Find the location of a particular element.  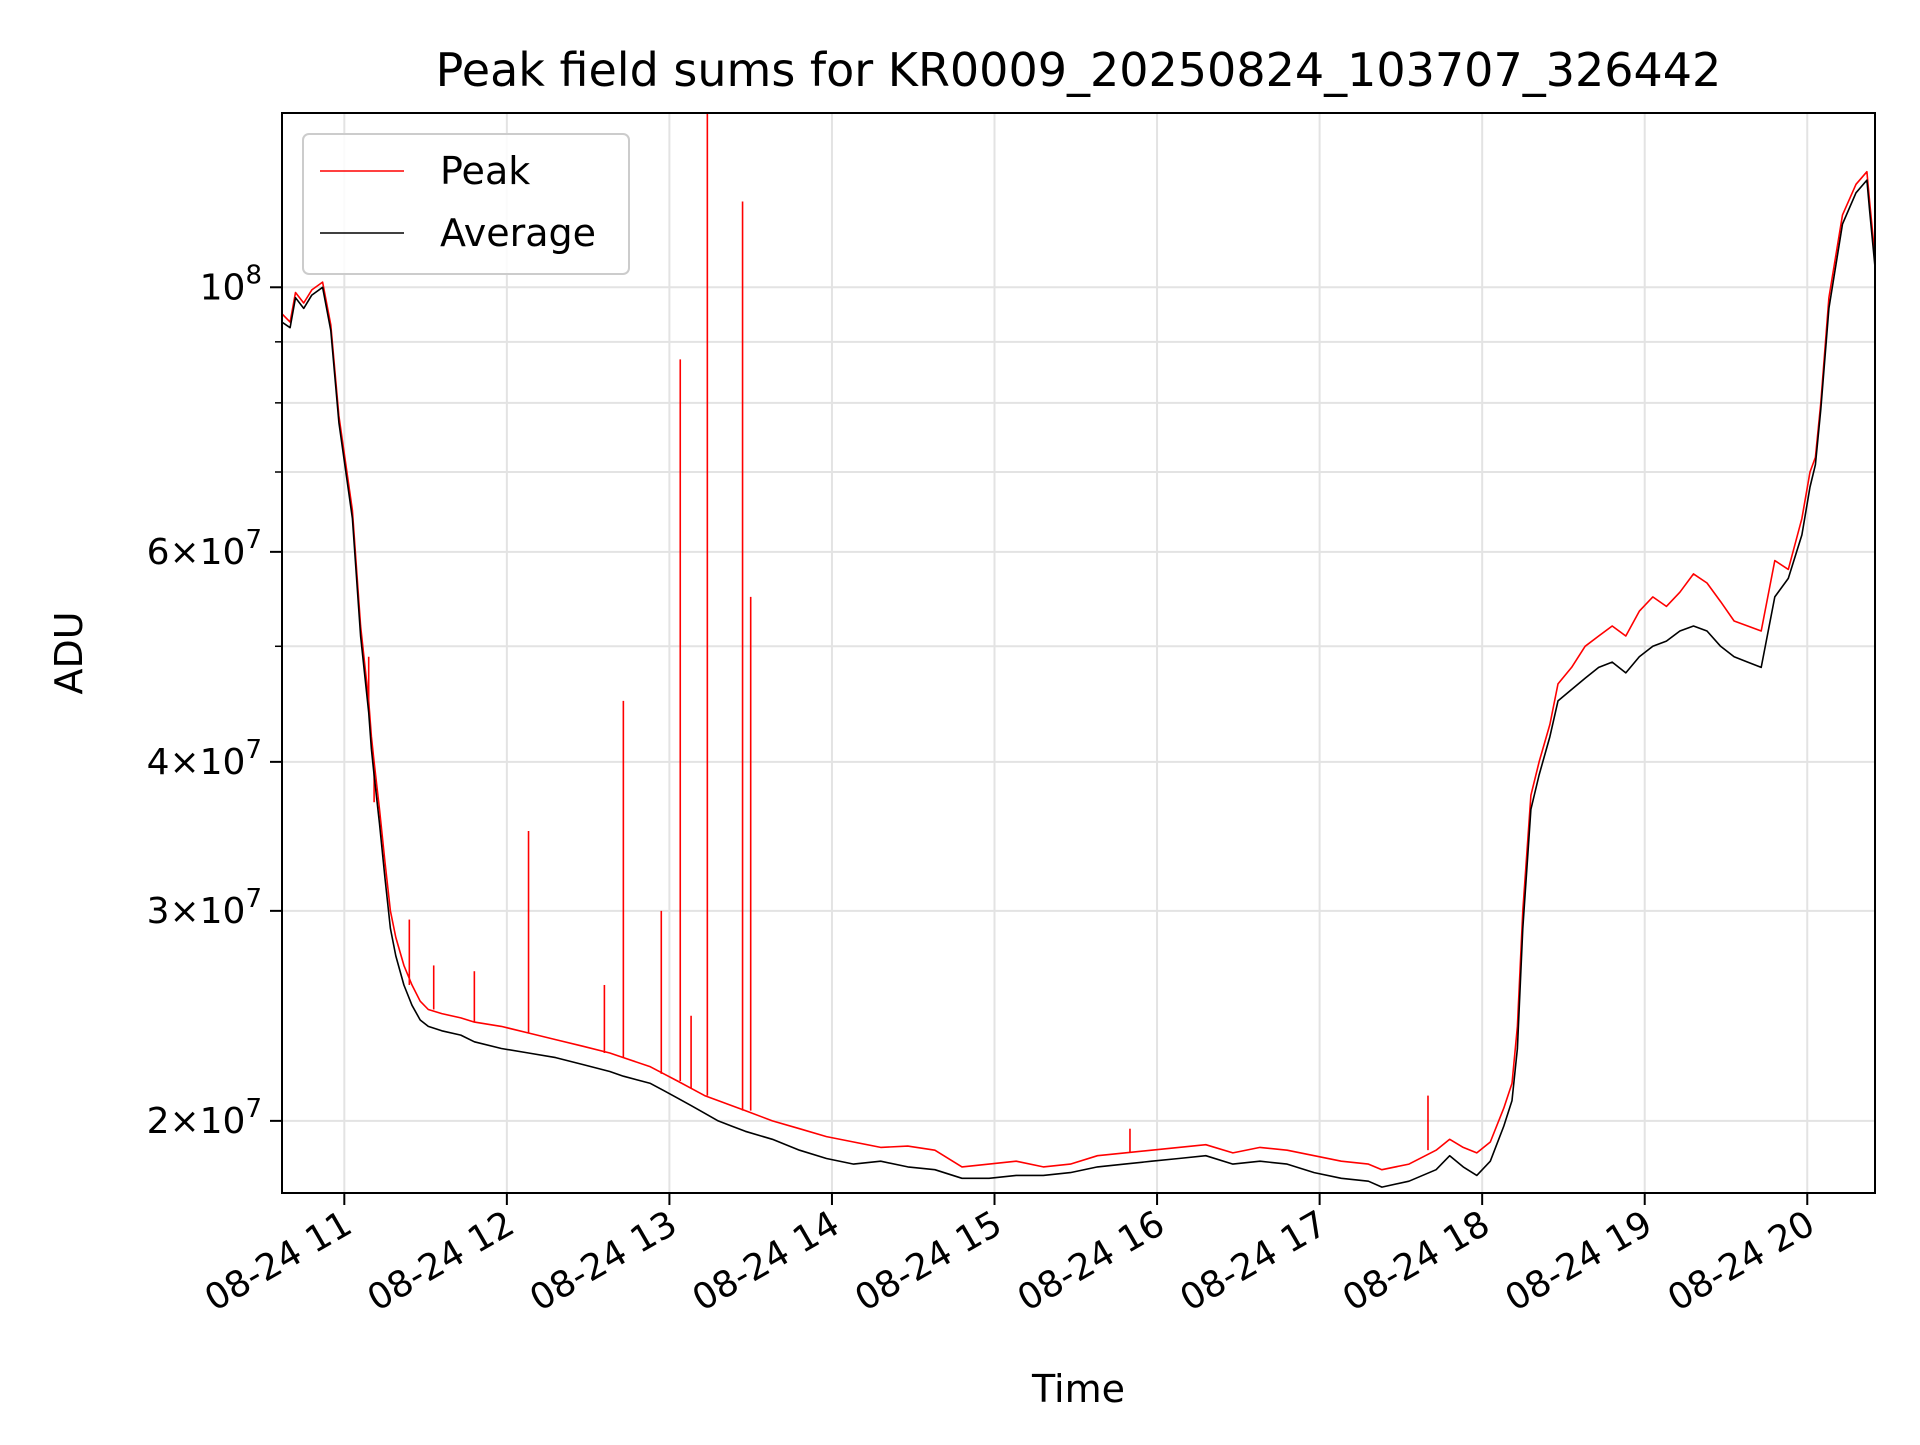

y-tick-label: 2×107 is located at coordinates (204, 1118).